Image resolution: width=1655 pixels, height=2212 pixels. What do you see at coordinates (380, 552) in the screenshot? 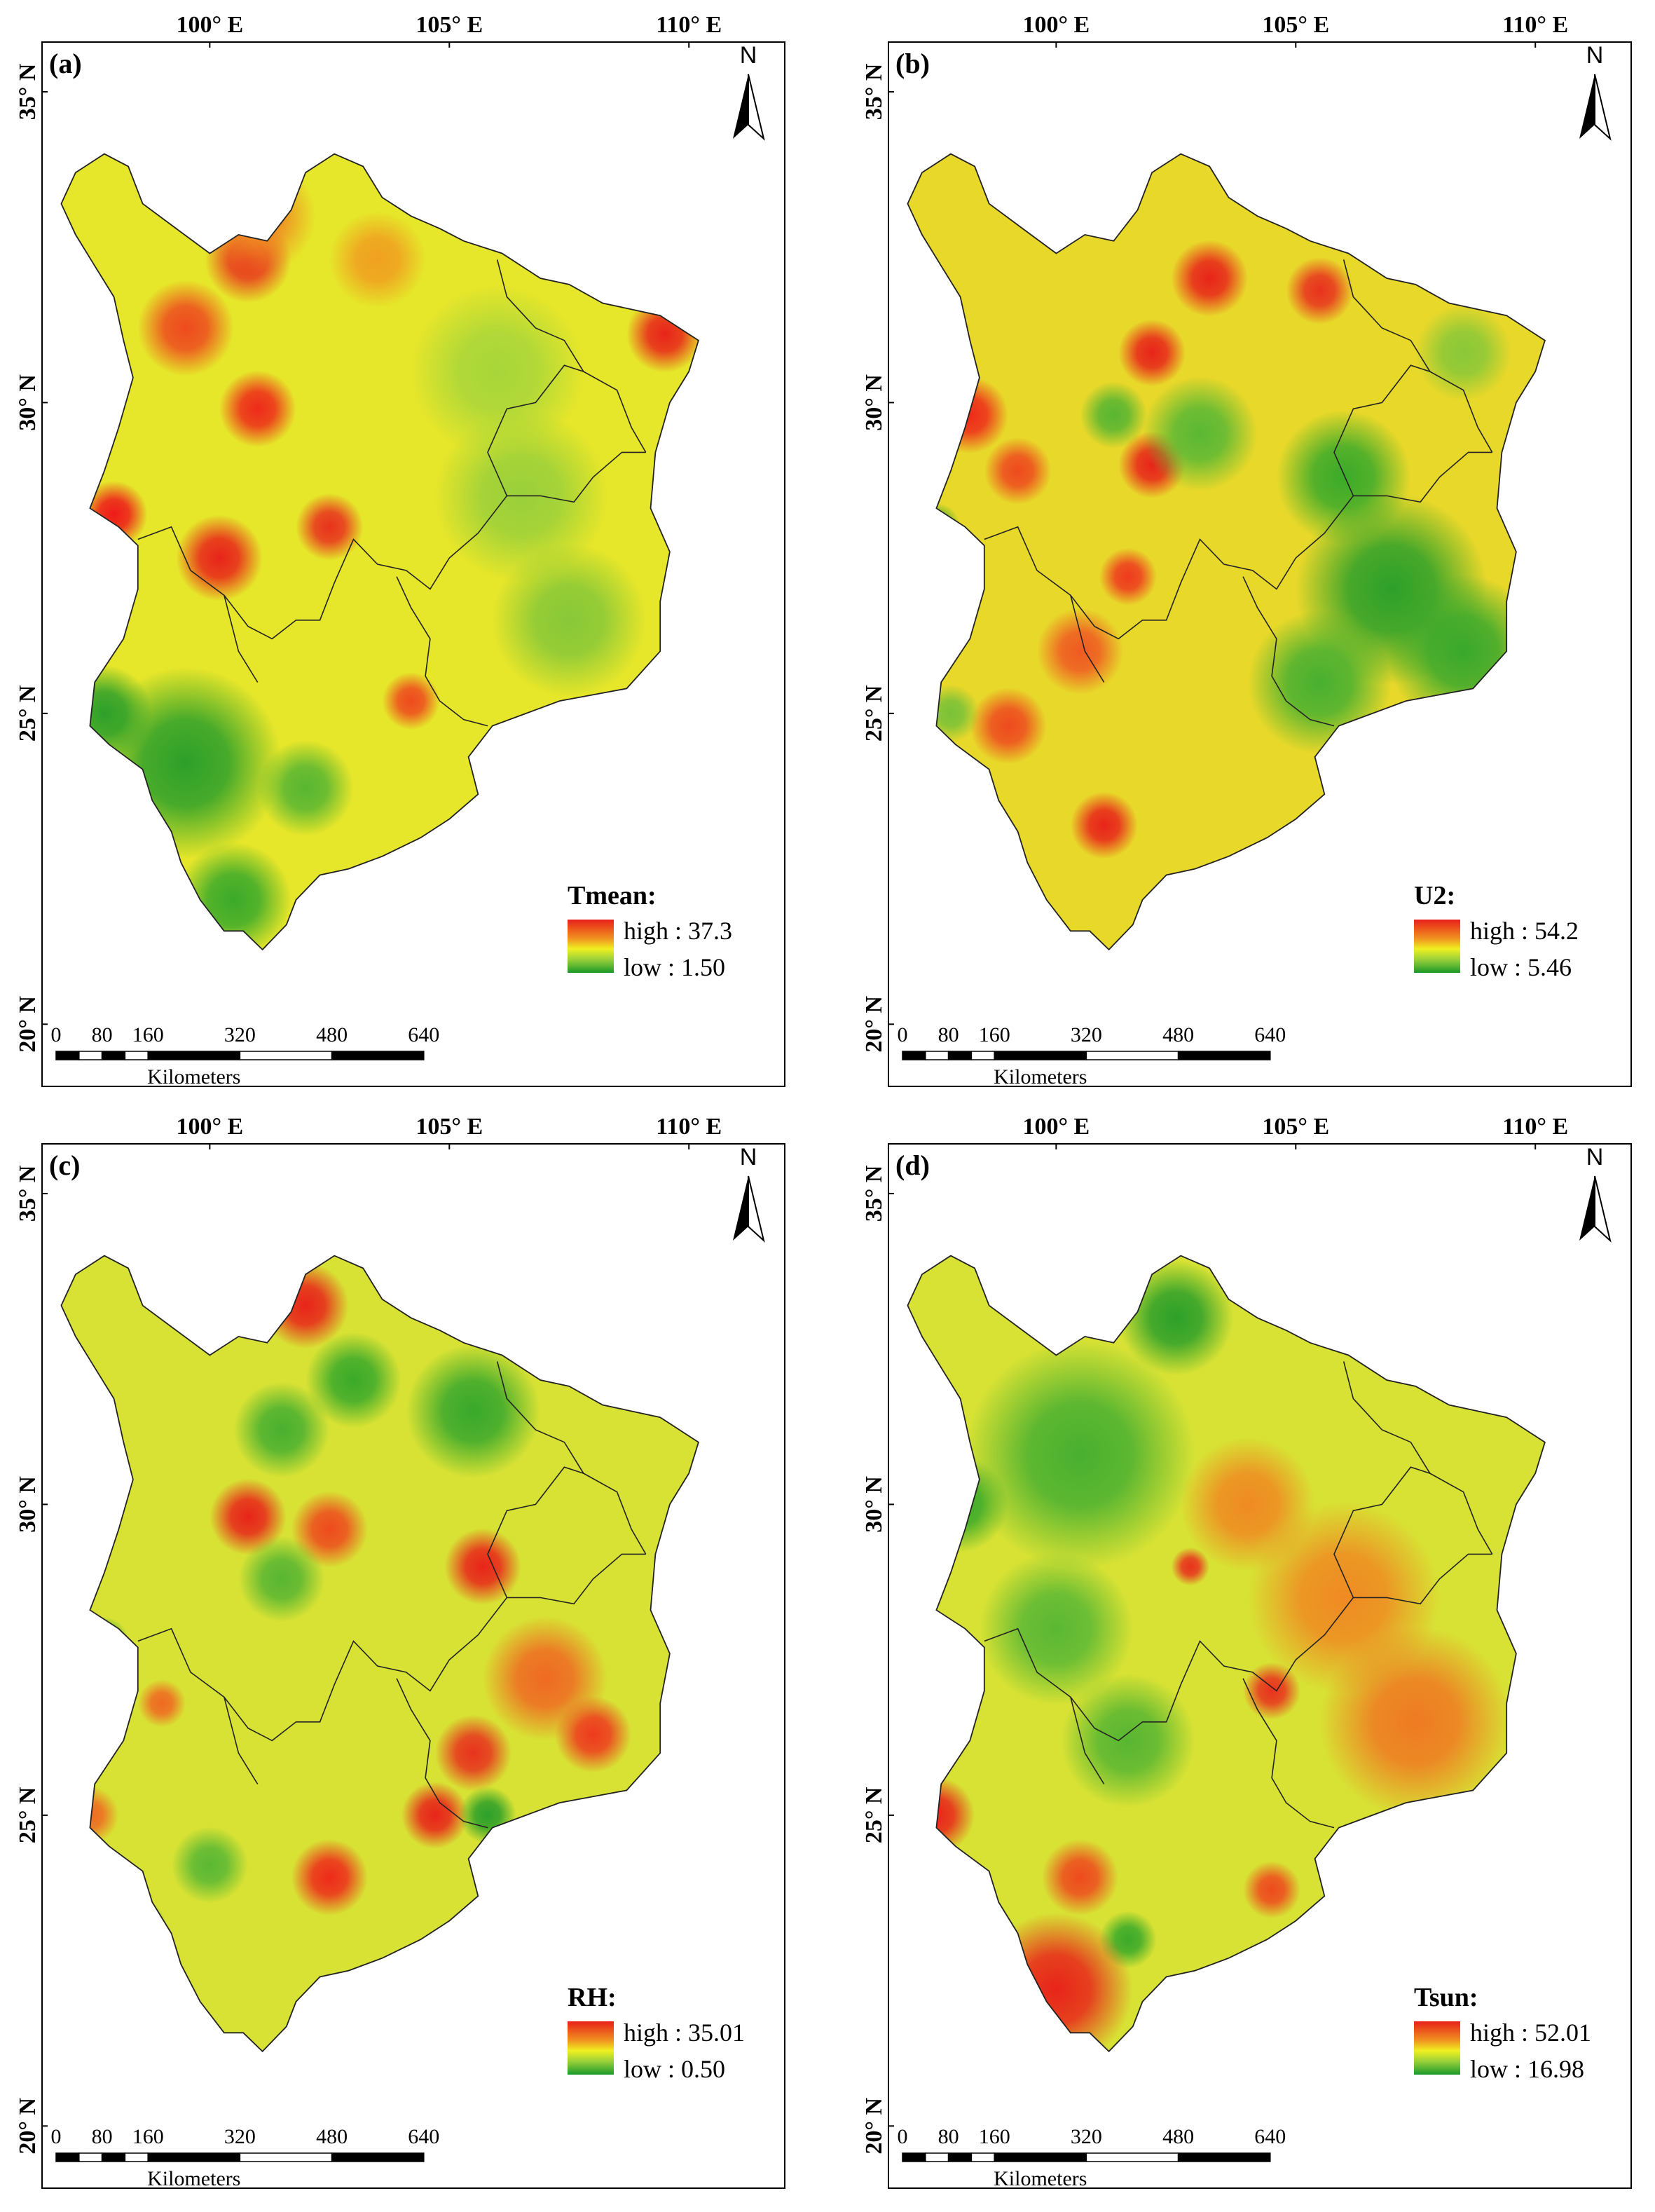
I see `region-outline` at bounding box center [380, 552].